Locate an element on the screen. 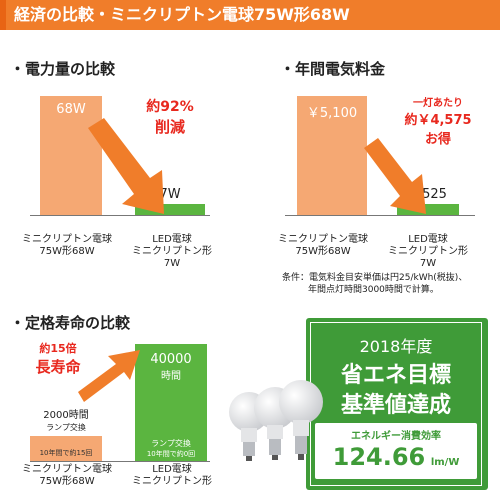  badge-line1: 省エネ目標 is located at coordinates (395, 375).